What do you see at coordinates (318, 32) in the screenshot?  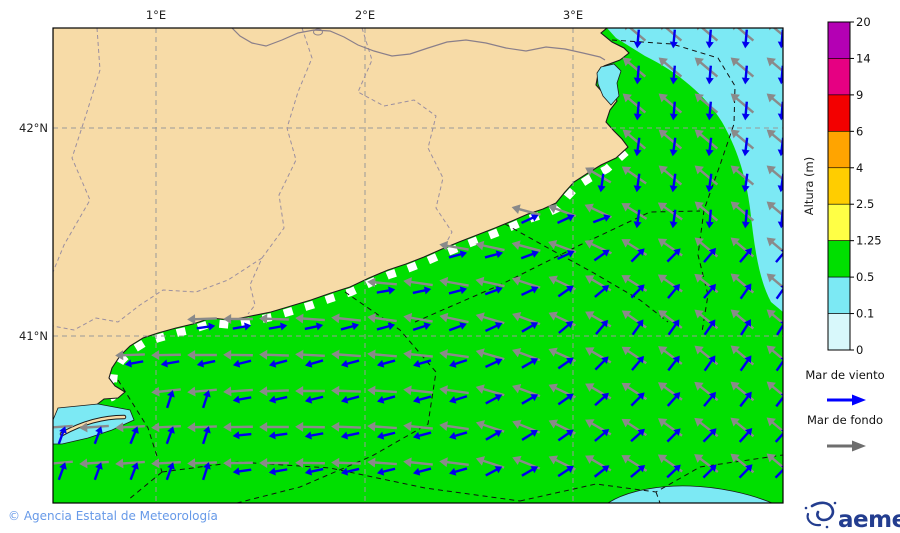 I see `lake-outline` at bounding box center [318, 32].